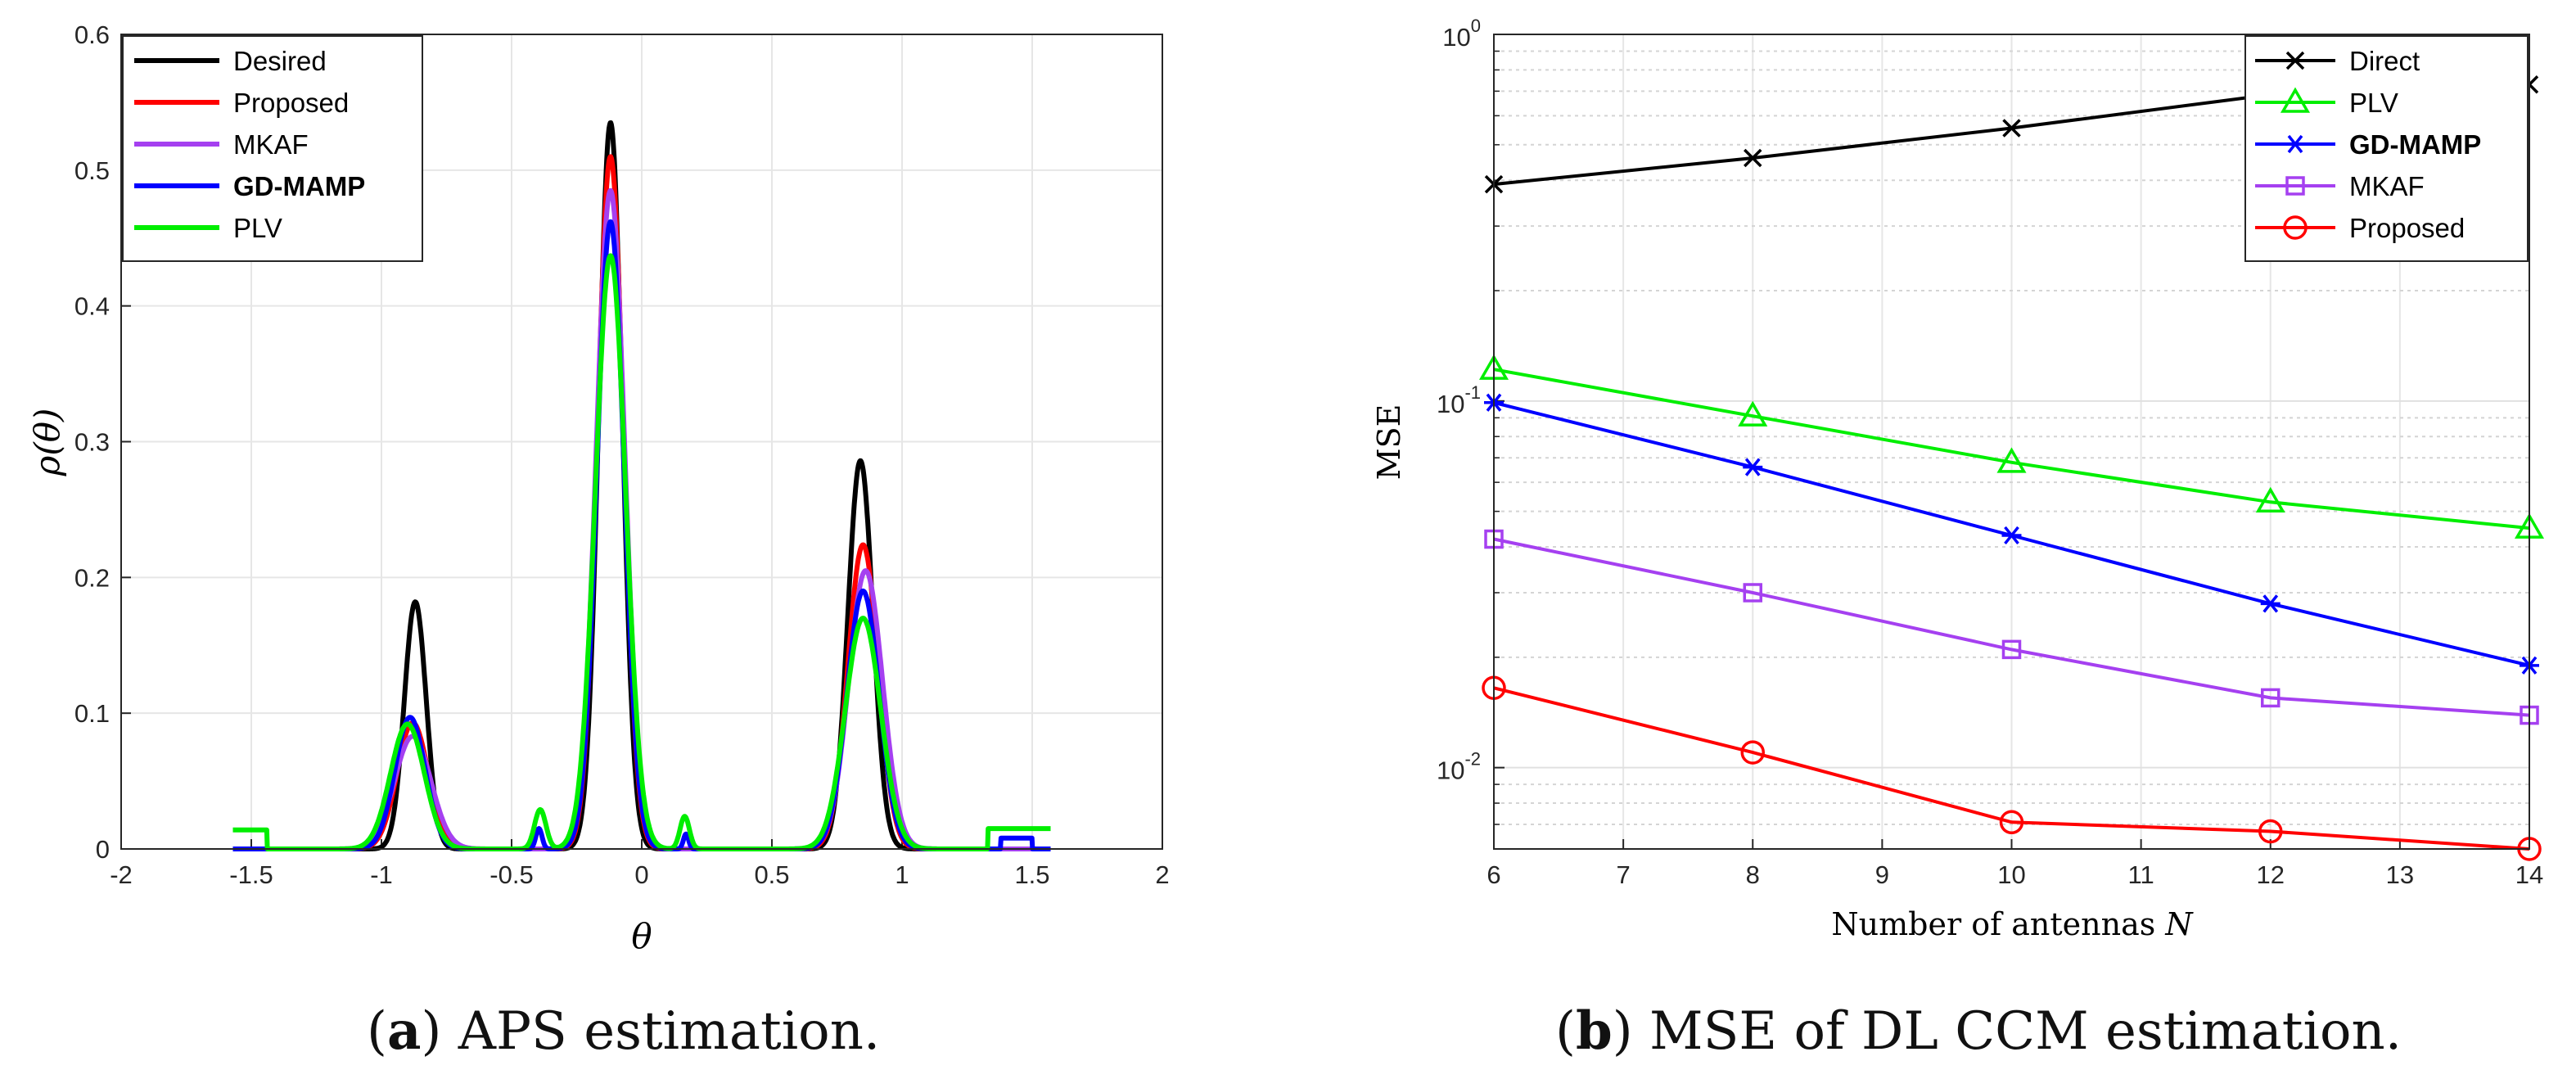 The width and height of the screenshot is (2576, 1079). Describe the element at coordinates (2271, 874) in the screenshot. I see `panel-b-x-tick-label: 12` at that location.